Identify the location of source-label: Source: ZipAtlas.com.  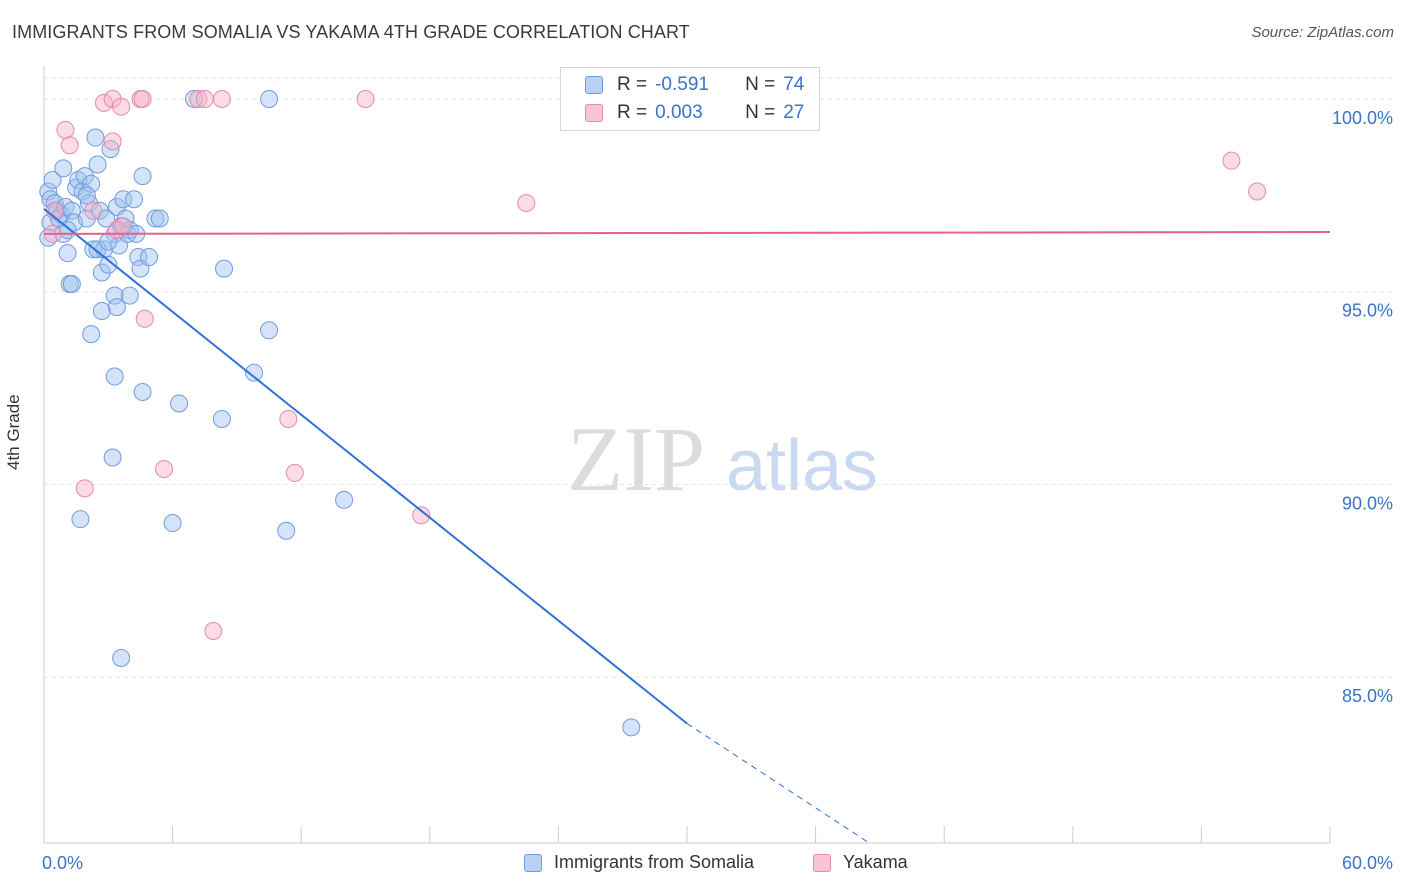
(1322, 32).